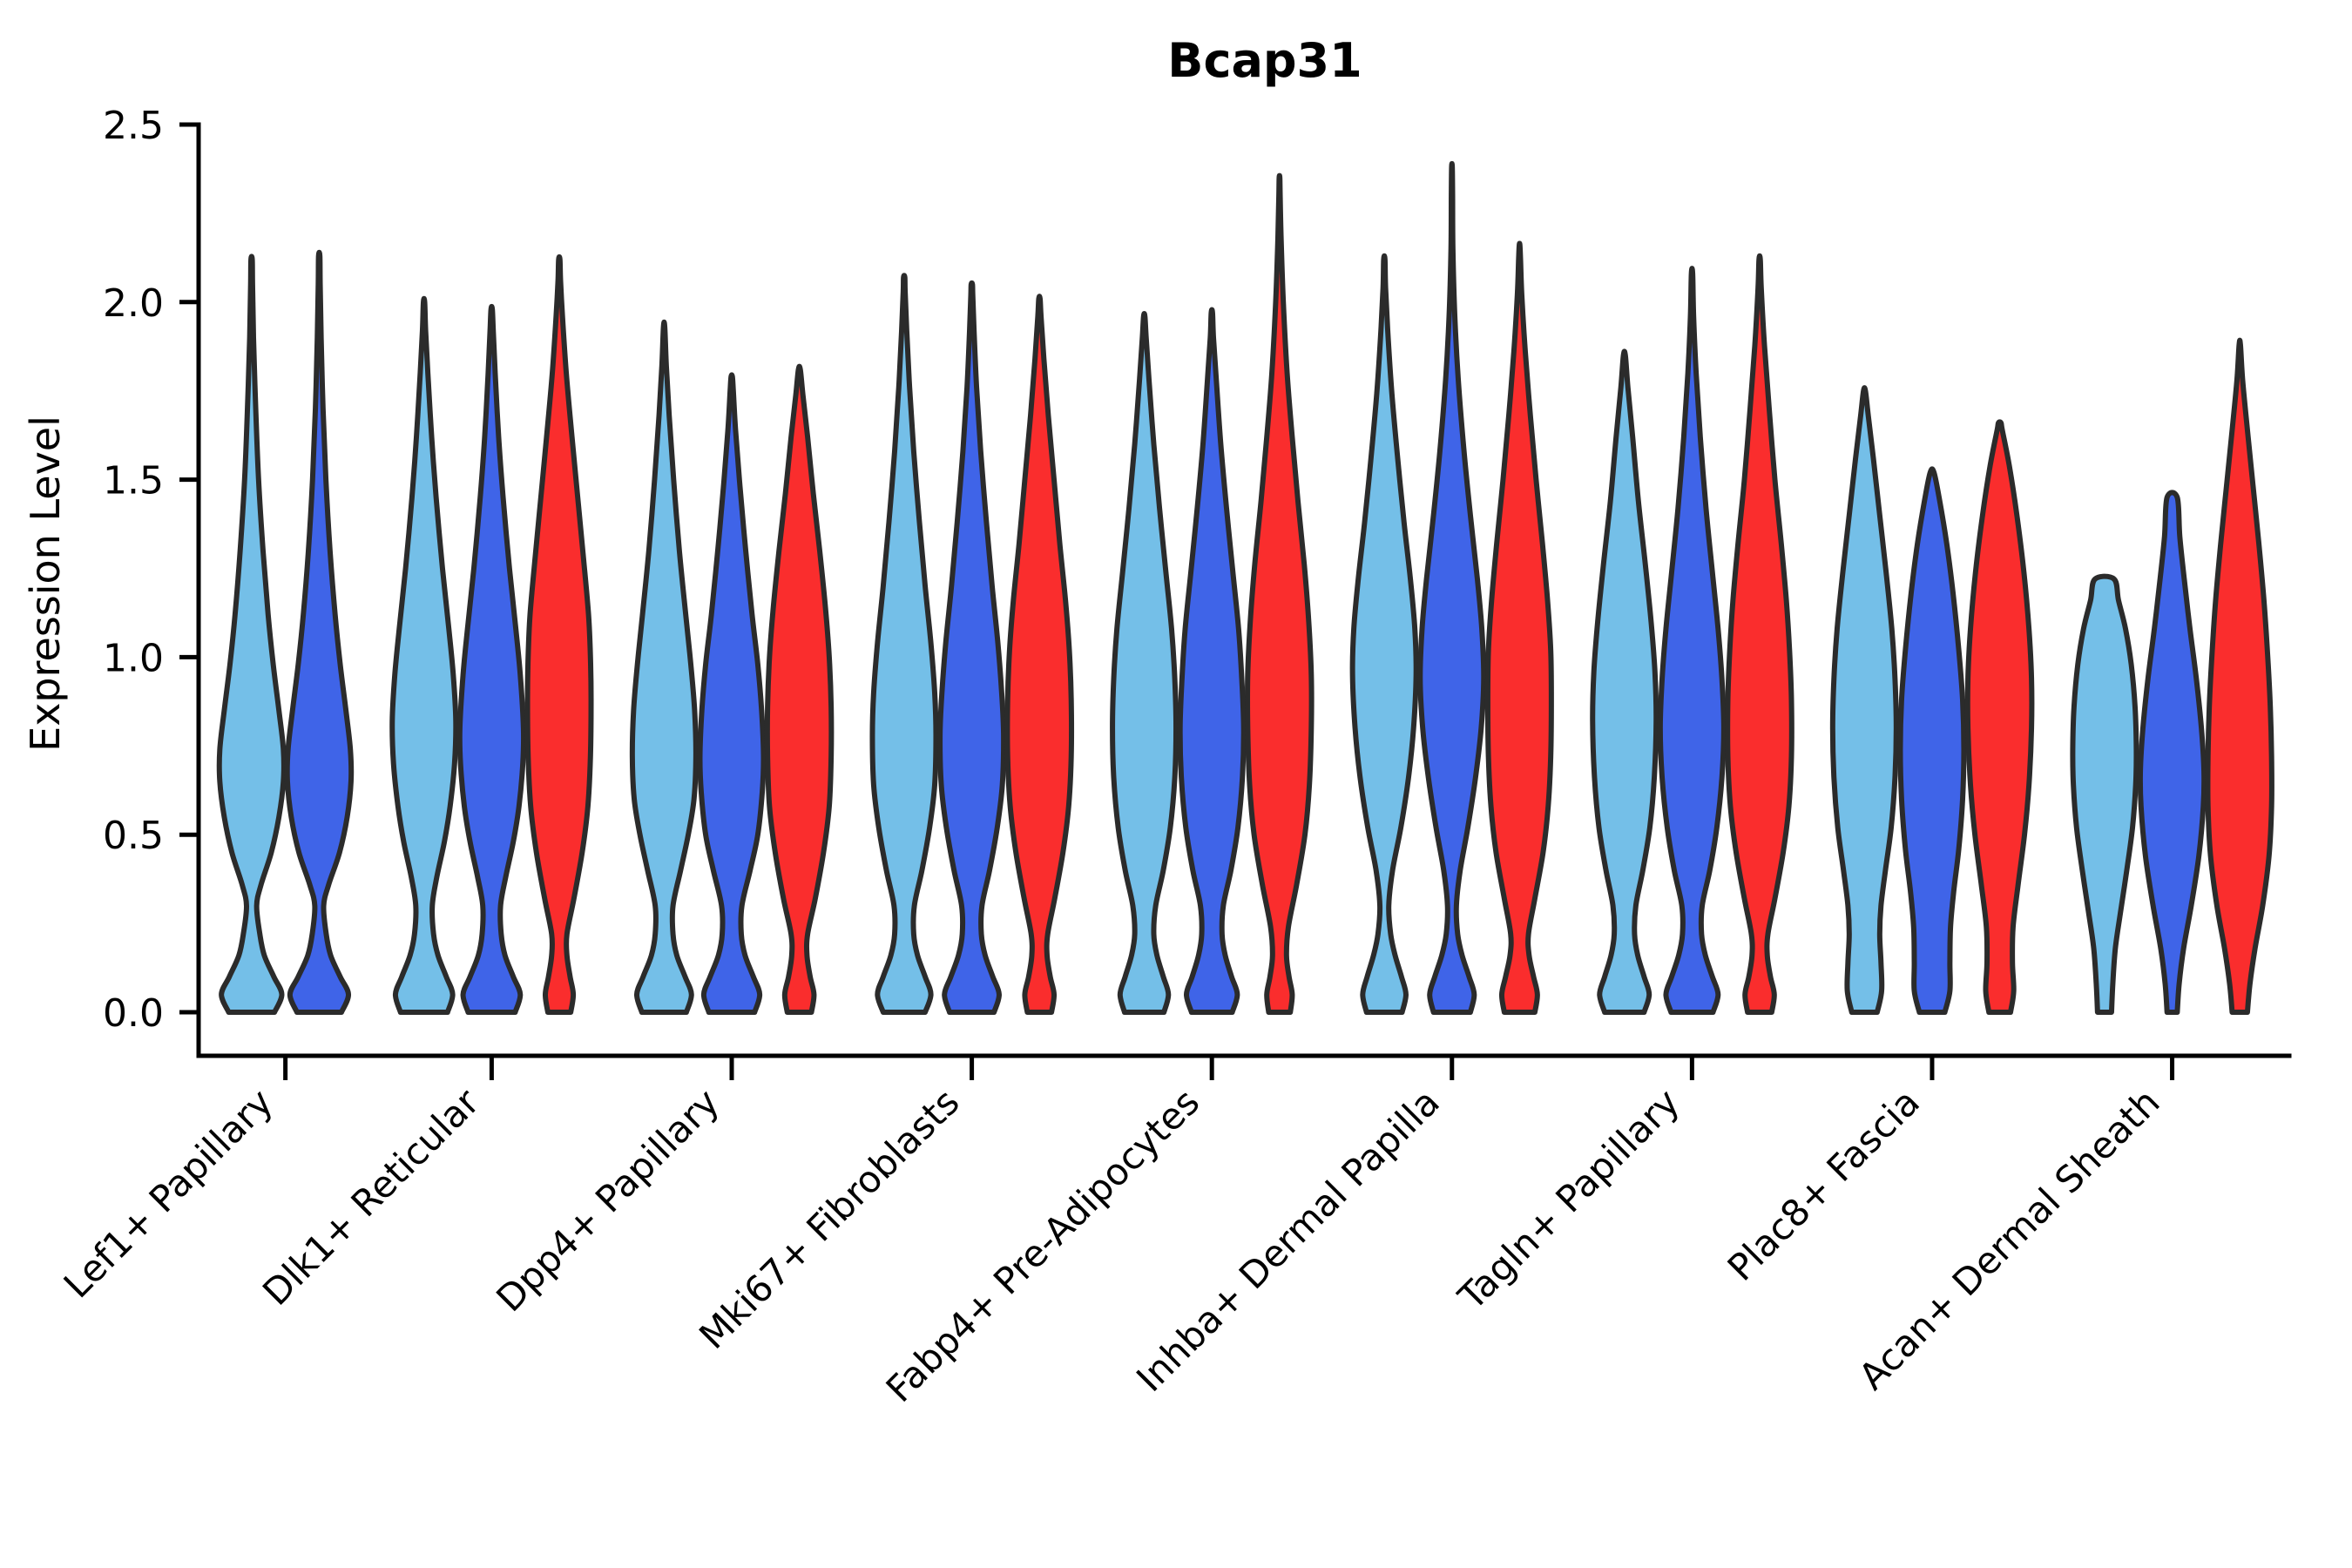  Describe the element at coordinates (371, 1197) in the screenshot. I see `x-tick-label: Dlk1+ Reticular` at that location.